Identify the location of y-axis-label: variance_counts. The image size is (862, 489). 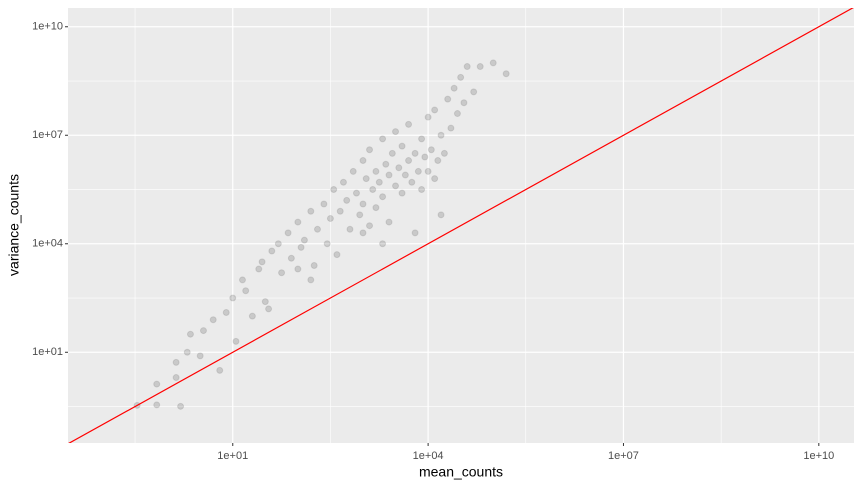
(14, 225).